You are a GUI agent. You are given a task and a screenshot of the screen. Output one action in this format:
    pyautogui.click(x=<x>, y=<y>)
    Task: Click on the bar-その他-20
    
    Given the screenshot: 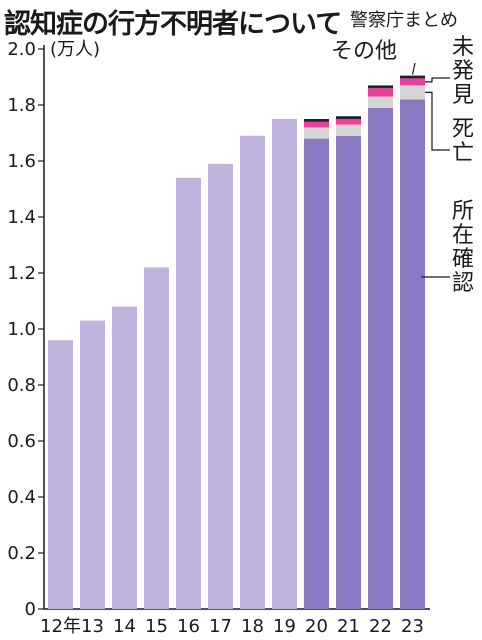 What is the action you would take?
    pyautogui.click(x=316, y=120)
    